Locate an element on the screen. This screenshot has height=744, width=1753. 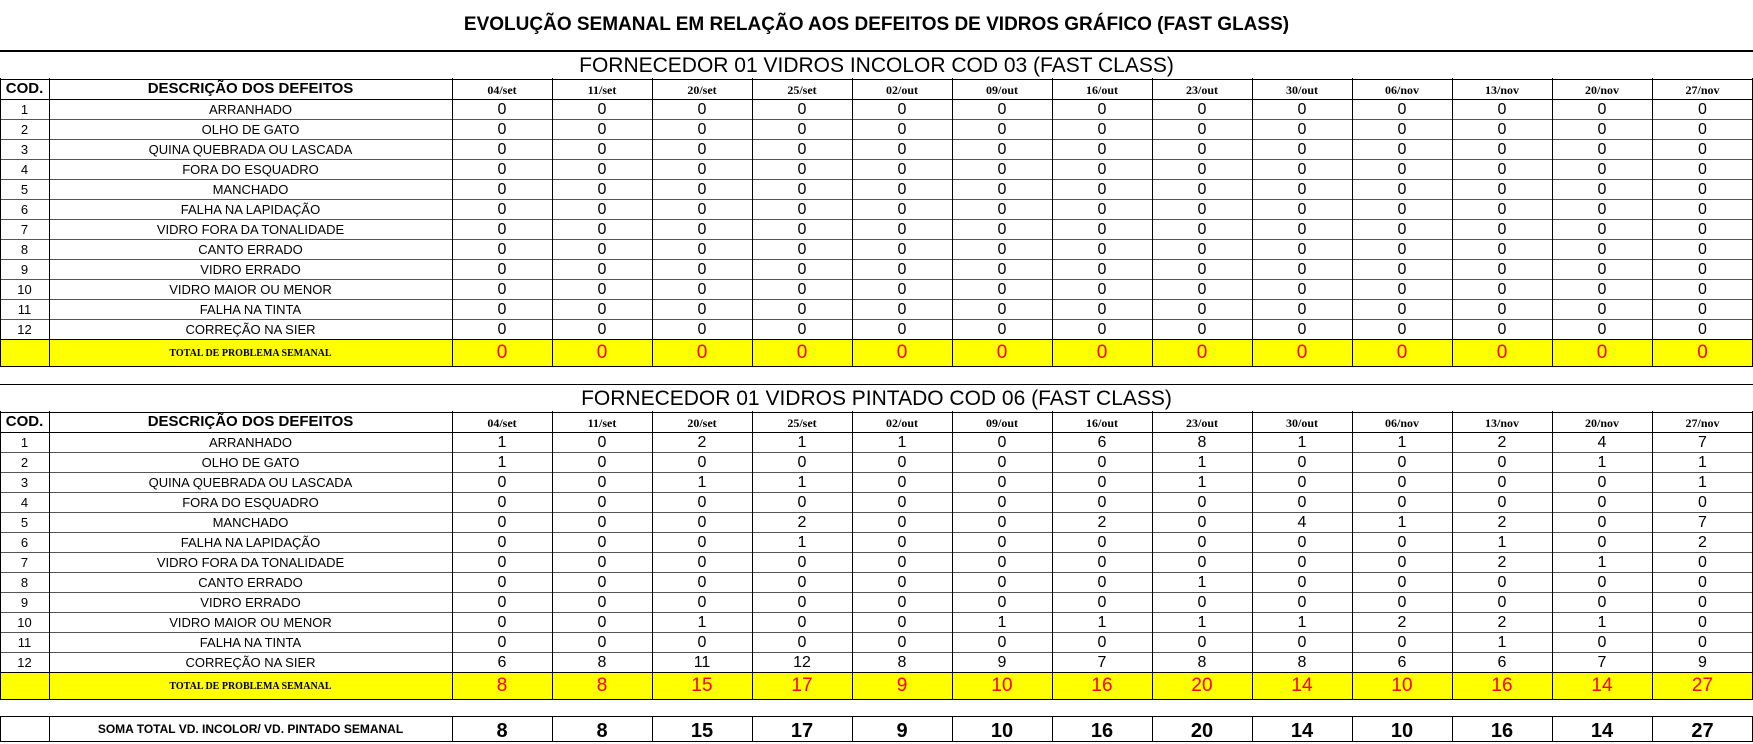
summary-total-cell: 10 is located at coordinates (1002, 730).